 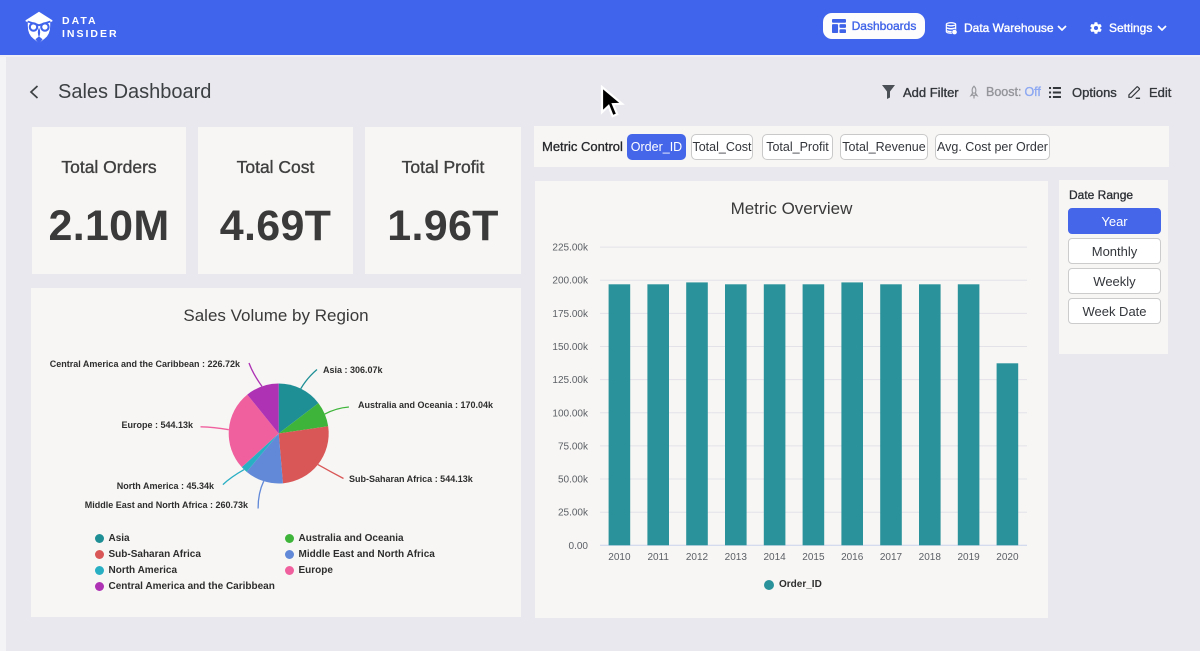 What do you see at coordinates (697, 557) in the screenshot?
I see `svg-text: 2012` at bounding box center [697, 557].